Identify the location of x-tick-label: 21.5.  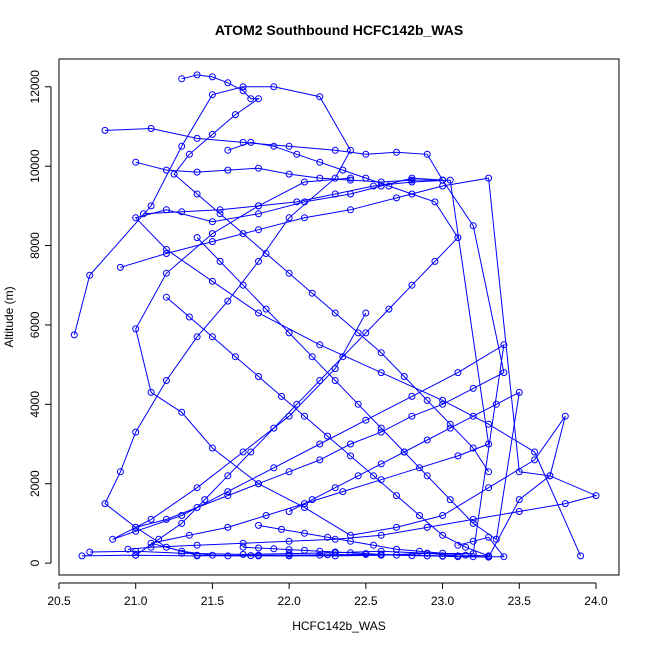
(213, 601).